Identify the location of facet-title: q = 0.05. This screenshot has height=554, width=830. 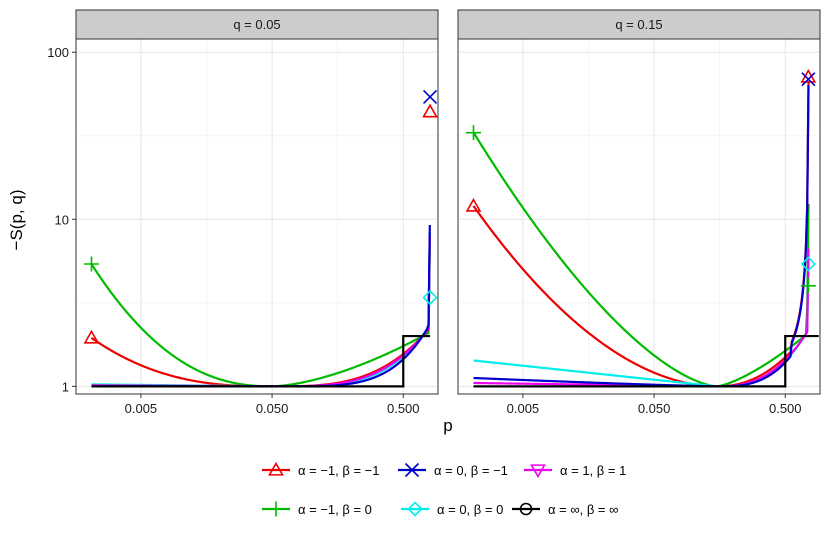
(256, 24).